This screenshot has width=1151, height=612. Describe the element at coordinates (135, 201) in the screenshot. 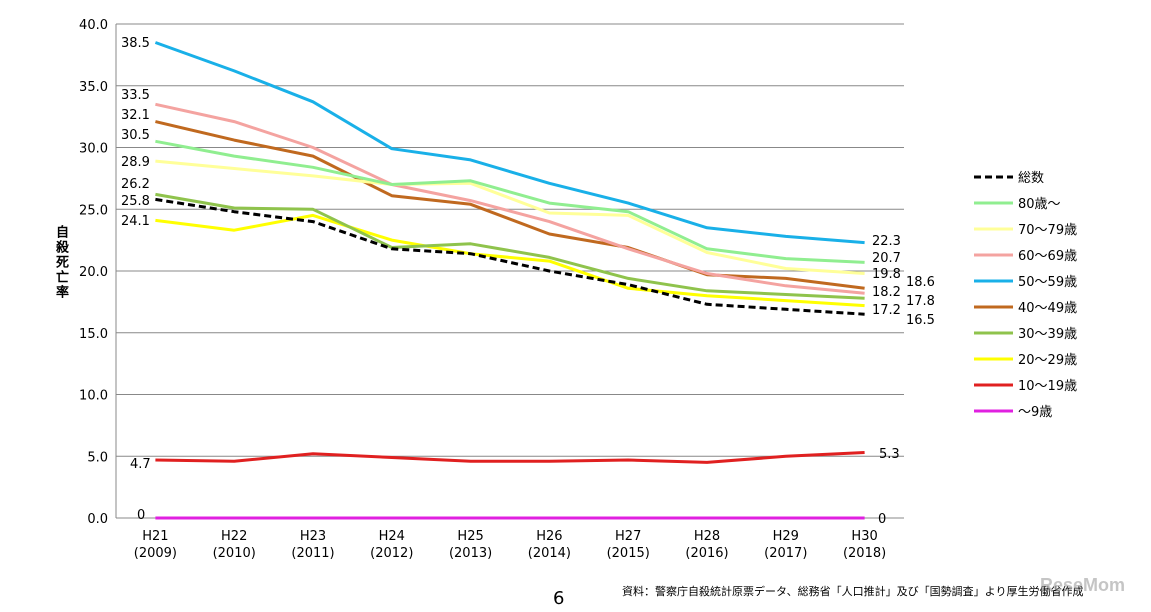

I see `data-label-start: 25.8` at that location.